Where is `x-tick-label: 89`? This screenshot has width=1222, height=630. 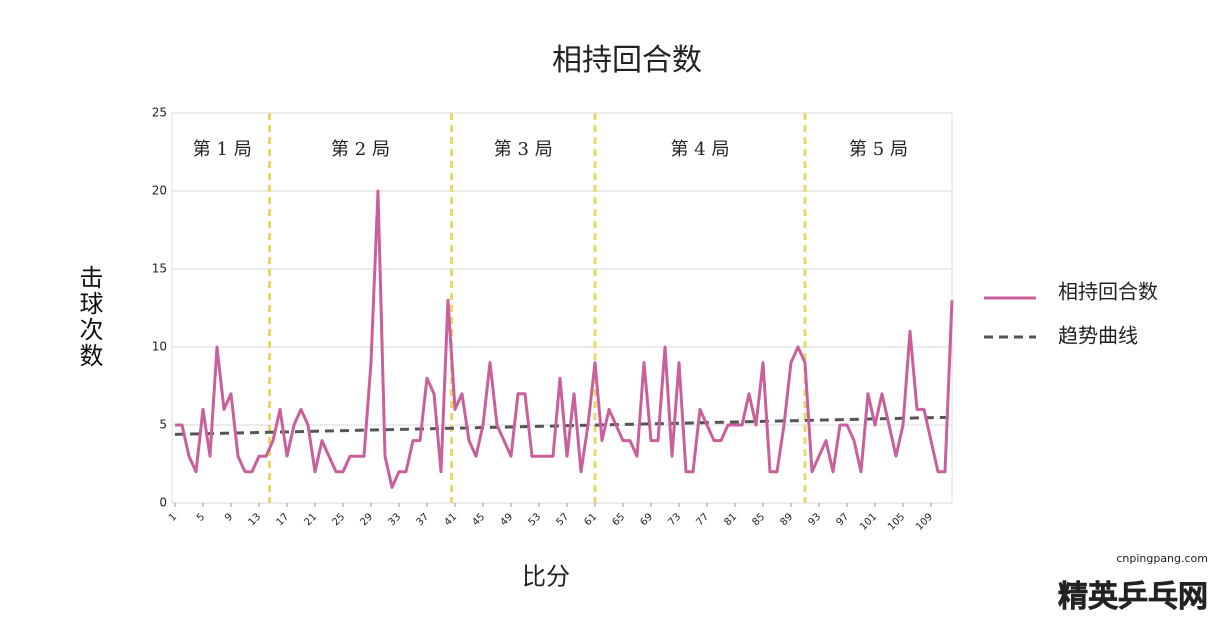 x-tick-label: 89 is located at coordinates (786, 519).